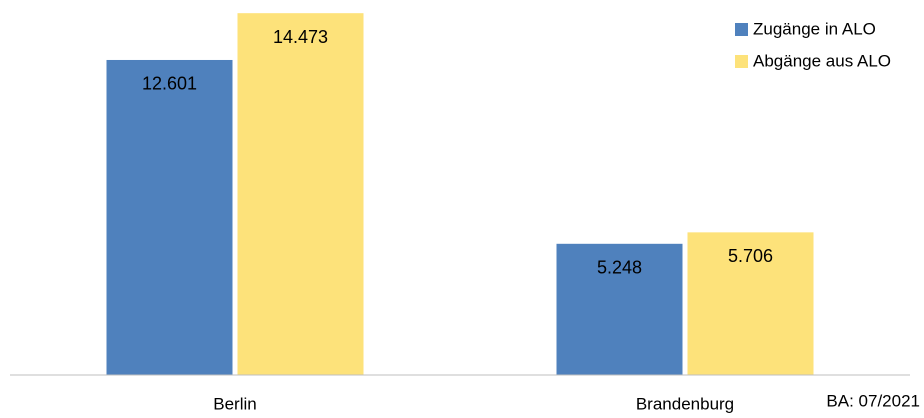 This screenshot has width=924, height=418. What do you see at coordinates (873, 400) in the screenshot?
I see `source-note: BA: 07/2021` at bounding box center [873, 400].